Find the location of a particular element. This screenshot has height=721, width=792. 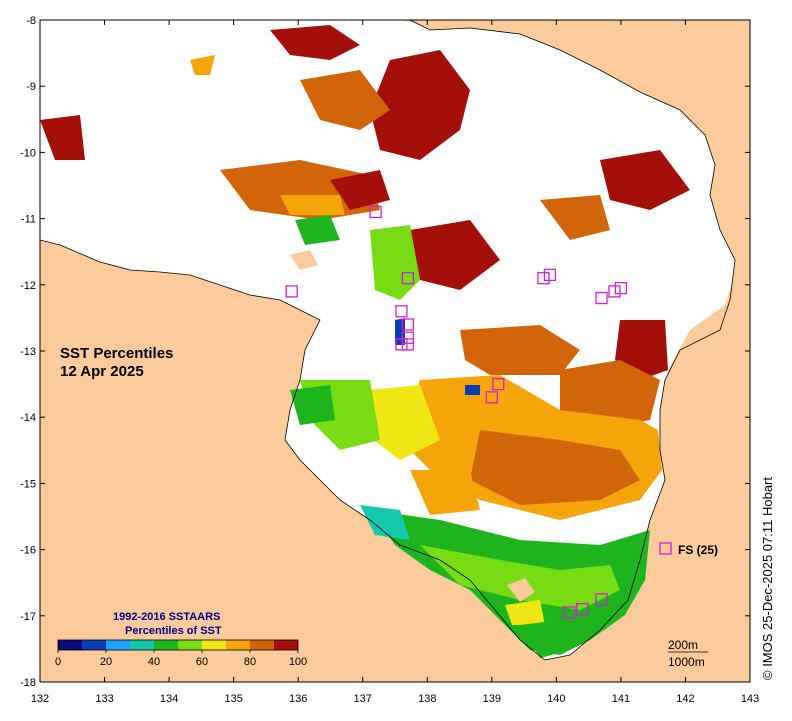

x-tick-label: 143 is located at coordinates (750, 699).